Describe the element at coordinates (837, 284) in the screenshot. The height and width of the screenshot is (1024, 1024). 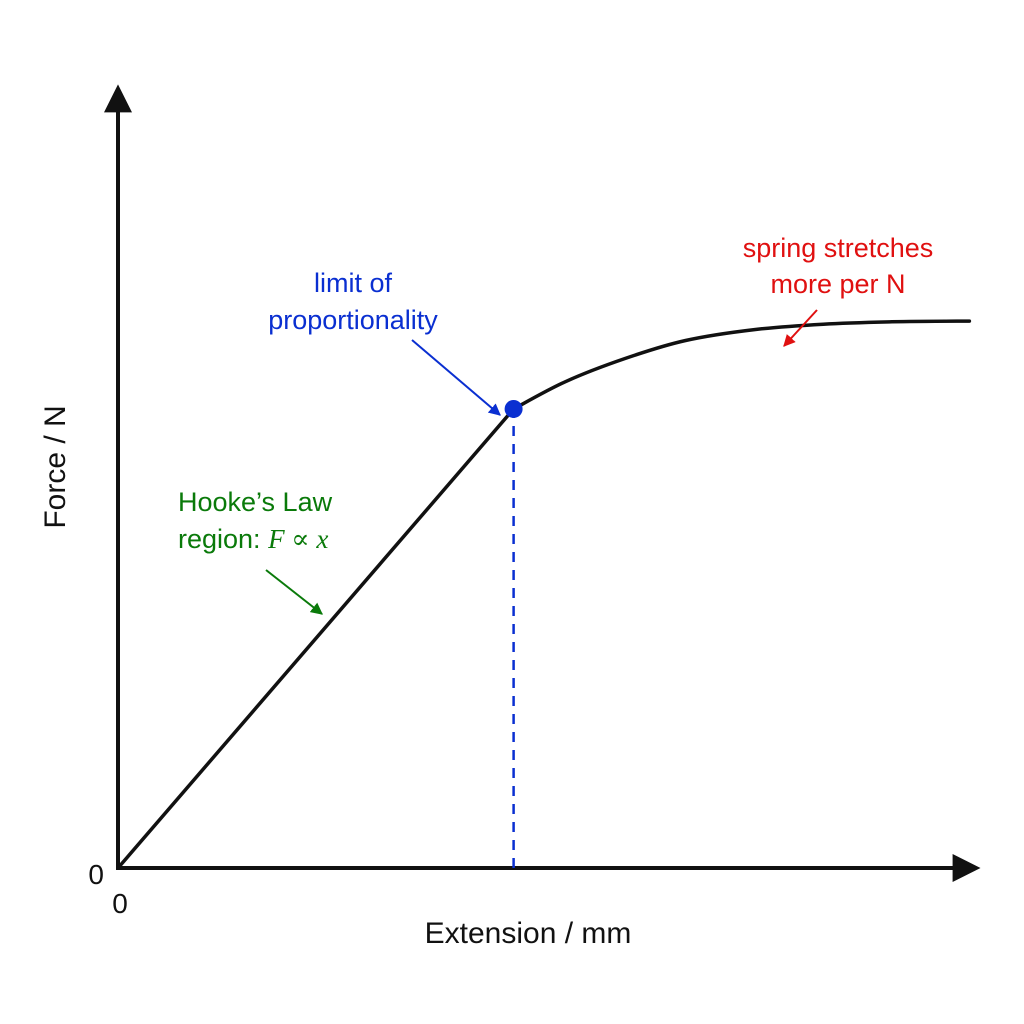
I see `annotation-stretch-line2: more per N` at that location.